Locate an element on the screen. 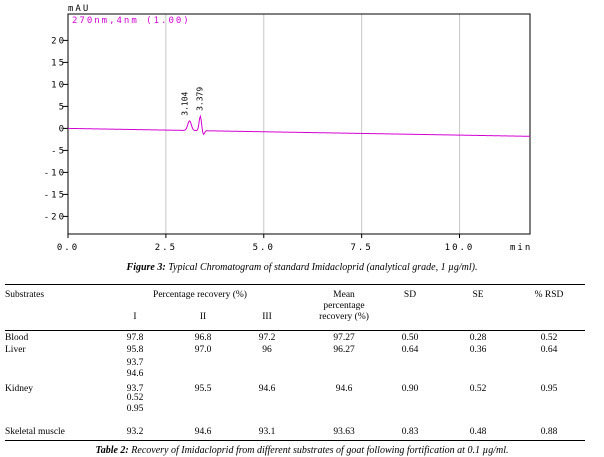 This screenshot has height=457, width=604. x-tick-label: 10.0 is located at coordinates (460, 248).